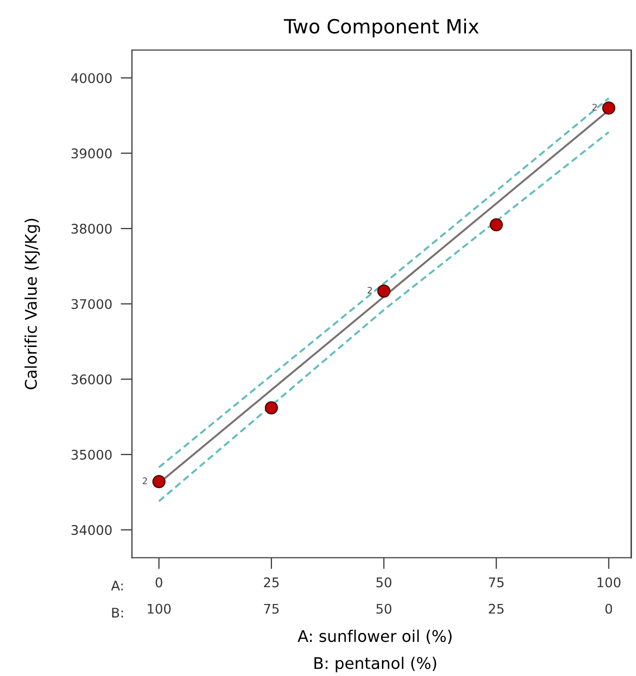  I want to click on x2-axis-title: B: pentanol (%), so click(375, 664).